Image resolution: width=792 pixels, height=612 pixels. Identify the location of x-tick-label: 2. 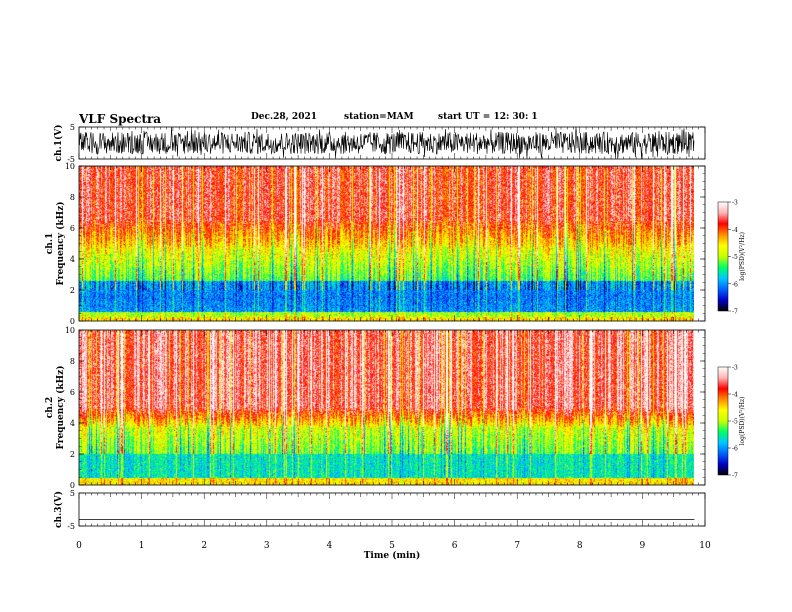
(204, 546).